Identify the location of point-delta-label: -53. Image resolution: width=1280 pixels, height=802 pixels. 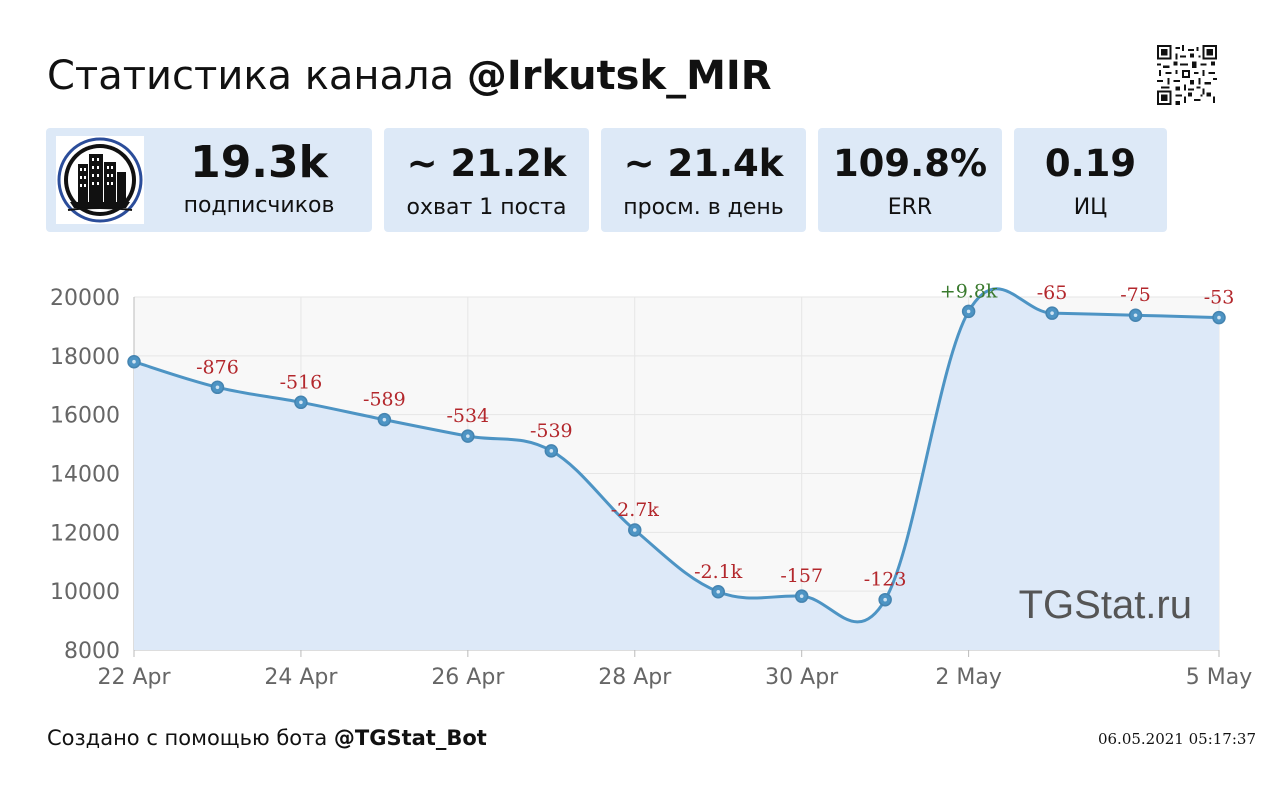
(1219, 298).